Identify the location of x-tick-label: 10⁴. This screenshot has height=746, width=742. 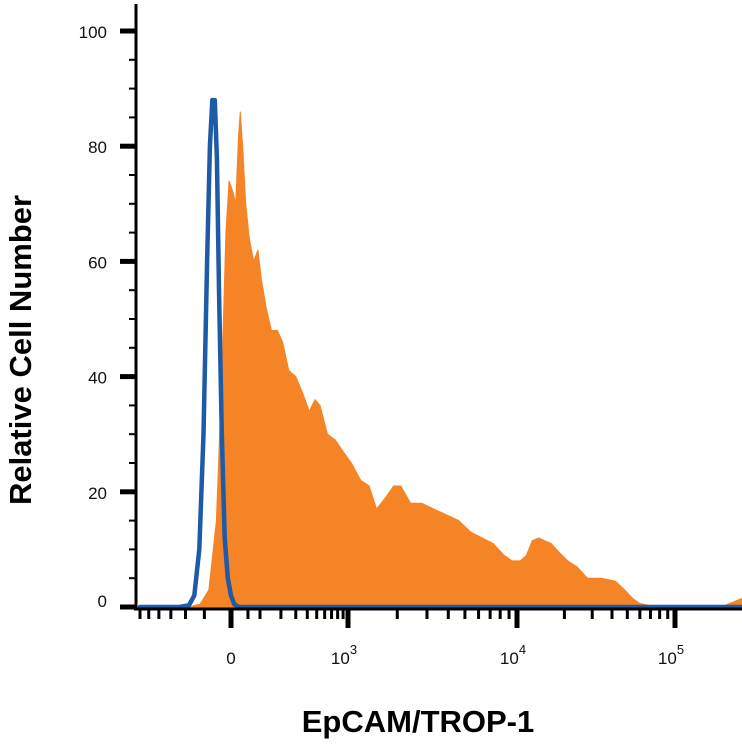
(513, 655).